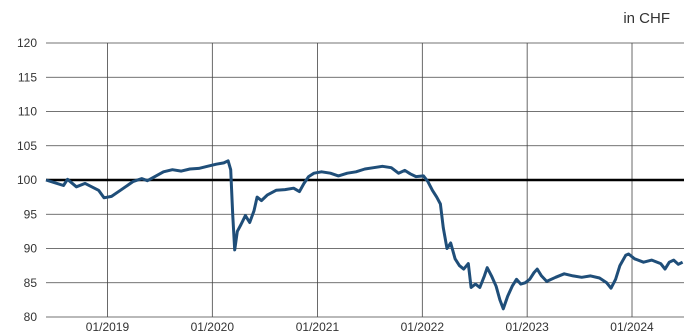  What do you see at coordinates (27, 112) in the screenshot?
I see `y-tick-label: 110` at bounding box center [27, 112].